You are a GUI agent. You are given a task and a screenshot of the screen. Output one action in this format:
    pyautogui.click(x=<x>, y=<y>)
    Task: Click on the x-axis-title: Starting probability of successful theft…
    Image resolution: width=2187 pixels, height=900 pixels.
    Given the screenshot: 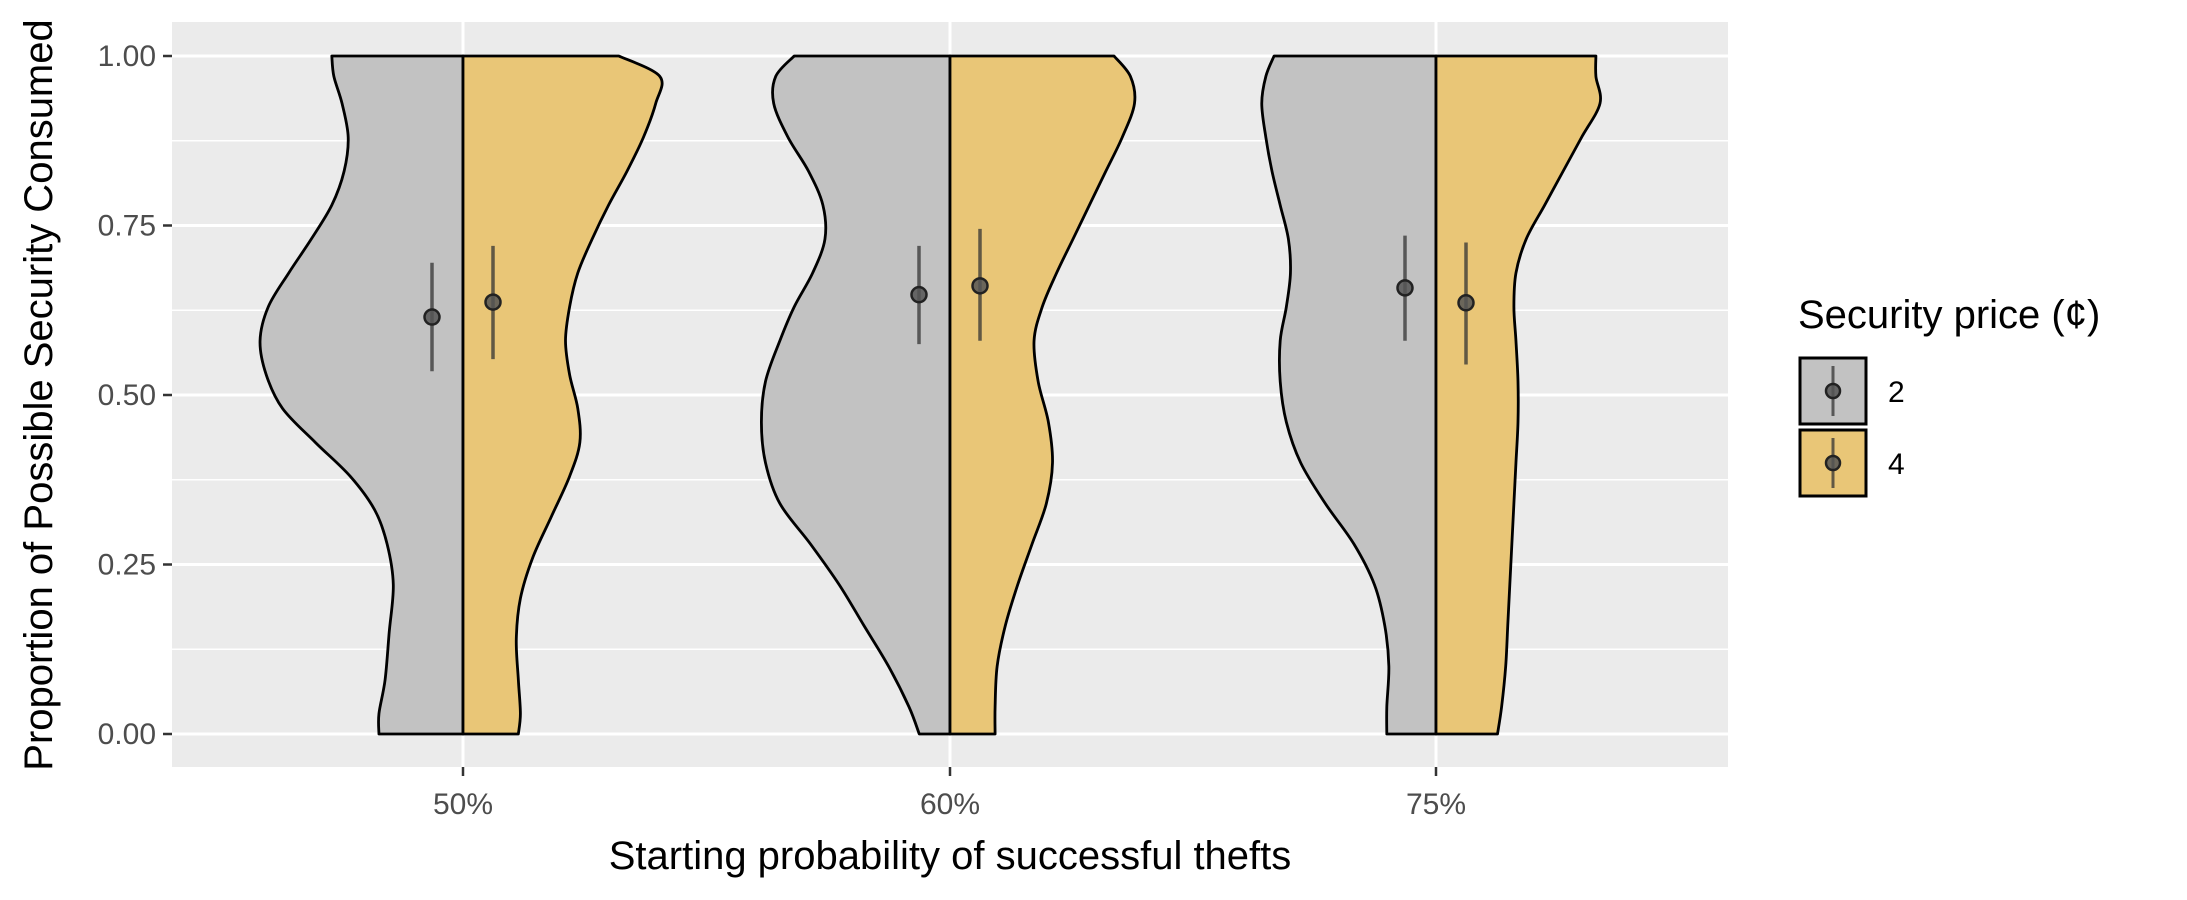 What is the action you would take?
    pyautogui.click(x=950, y=856)
    